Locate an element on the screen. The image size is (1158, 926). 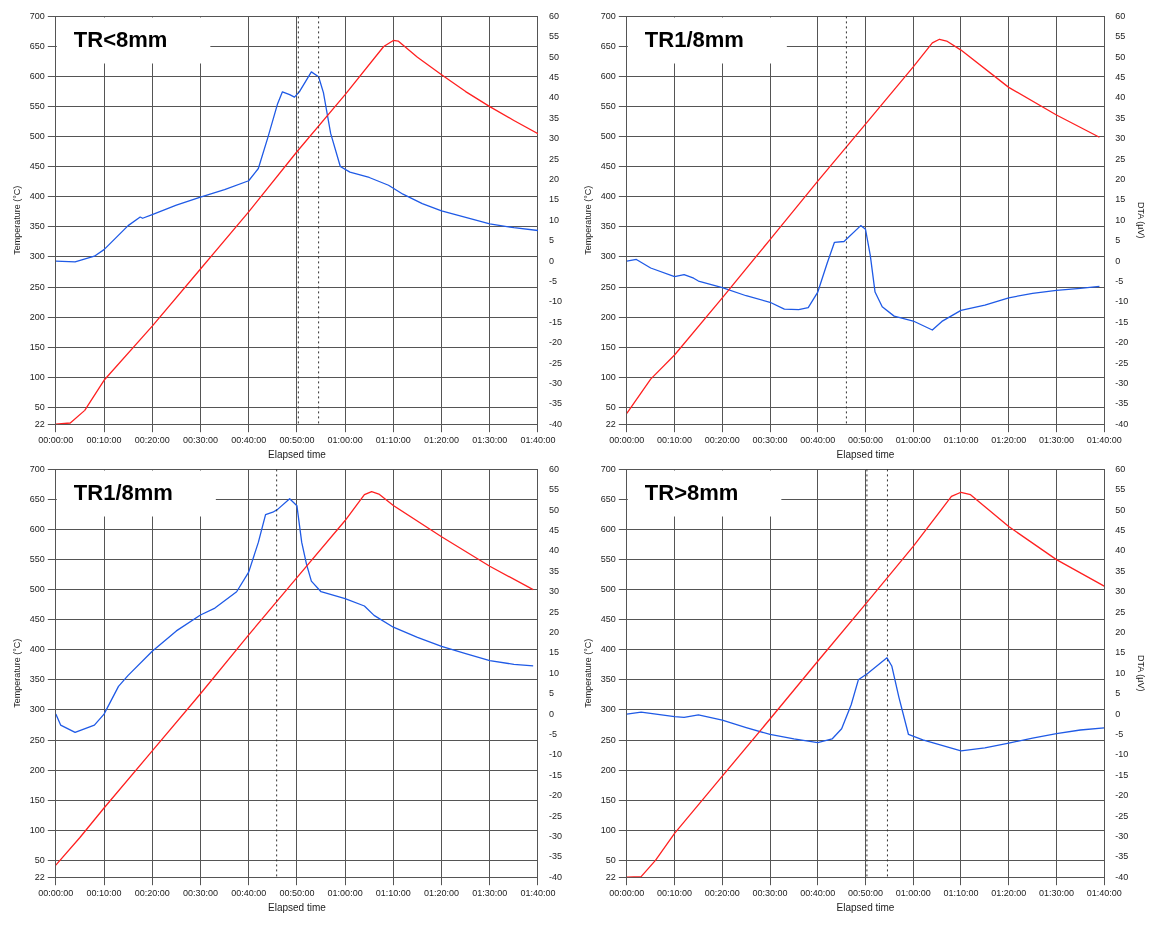
y2-tick-label: 5 is located at coordinates (1118, 240).